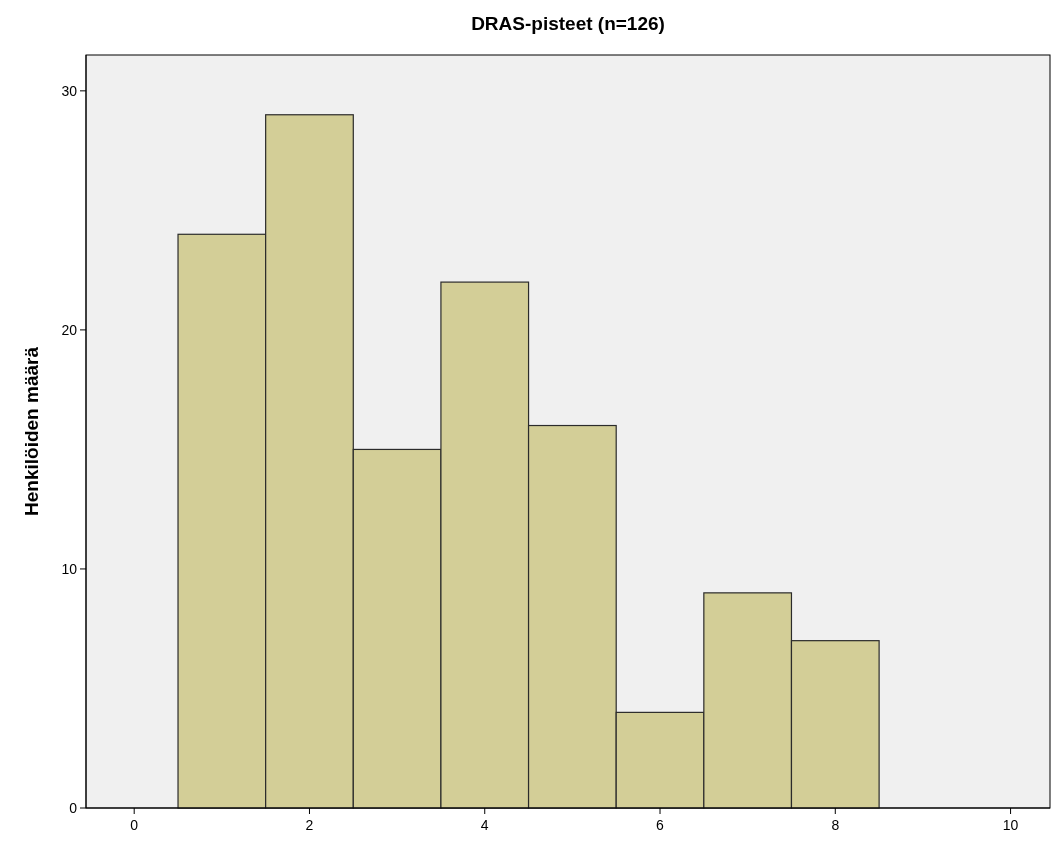  What do you see at coordinates (69, 568) in the screenshot?
I see `y-tick-label: 10` at bounding box center [69, 568].